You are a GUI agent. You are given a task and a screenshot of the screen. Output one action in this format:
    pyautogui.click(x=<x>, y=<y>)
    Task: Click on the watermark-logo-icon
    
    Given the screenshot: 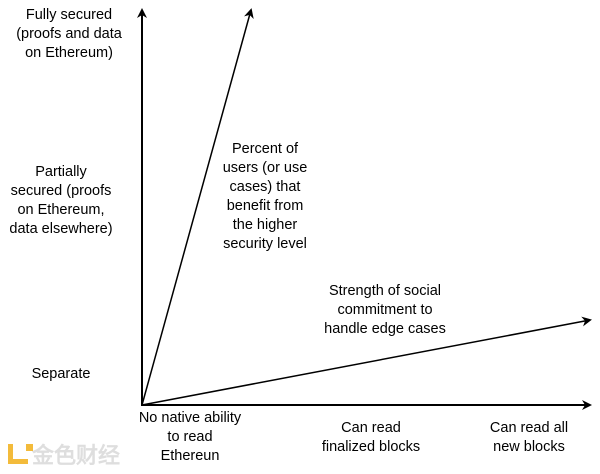 What is the action you would take?
    pyautogui.click(x=20, y=454)
    